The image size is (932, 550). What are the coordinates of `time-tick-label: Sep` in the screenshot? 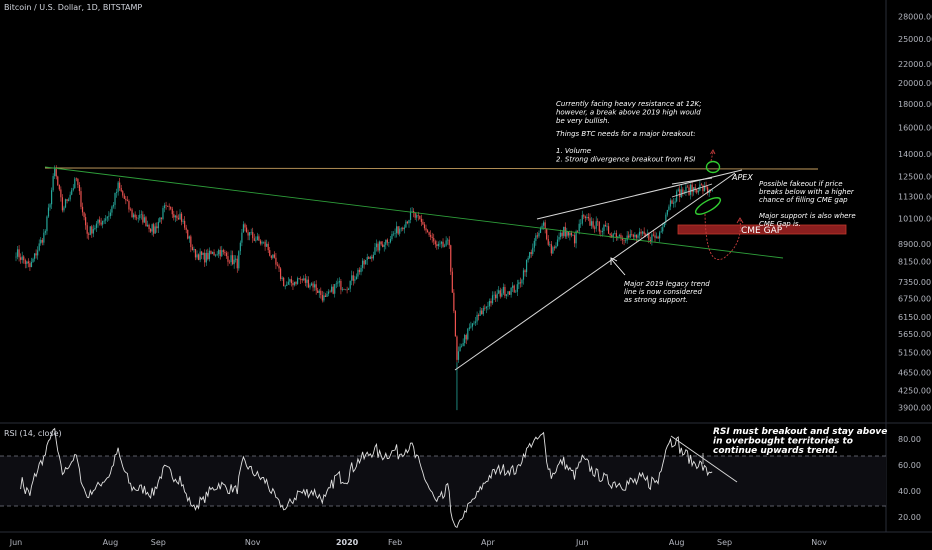 It's located at (724, 542).